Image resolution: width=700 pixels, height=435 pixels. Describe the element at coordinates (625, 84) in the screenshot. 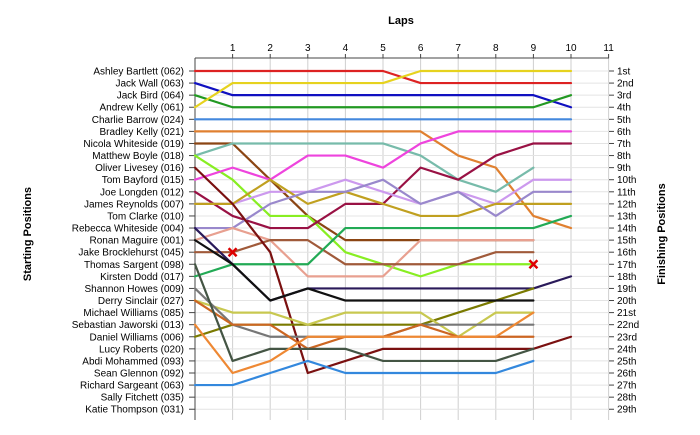

I see `finishing-position-label: 2nd` at that location.